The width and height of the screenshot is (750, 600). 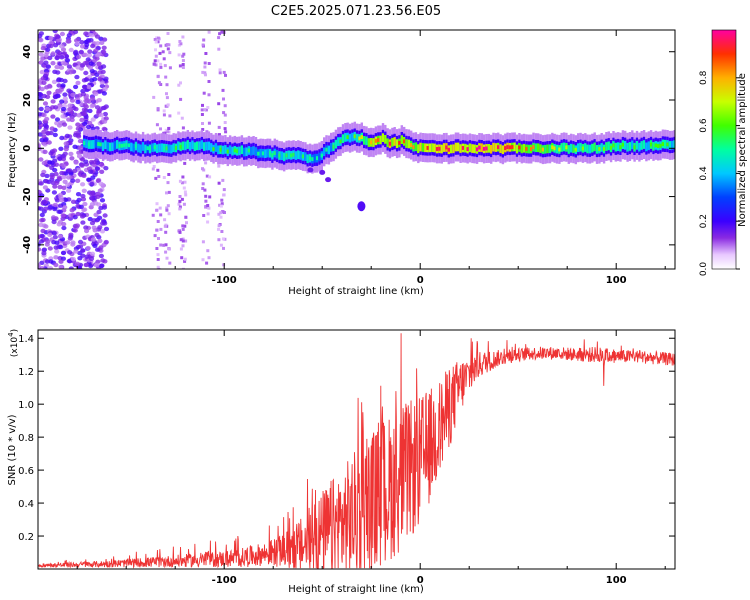 What do you see at coordinates (704, 221) in the screenshot?
I see `colorbar-tick-label: 0.2` at bounding box center [704, 221].